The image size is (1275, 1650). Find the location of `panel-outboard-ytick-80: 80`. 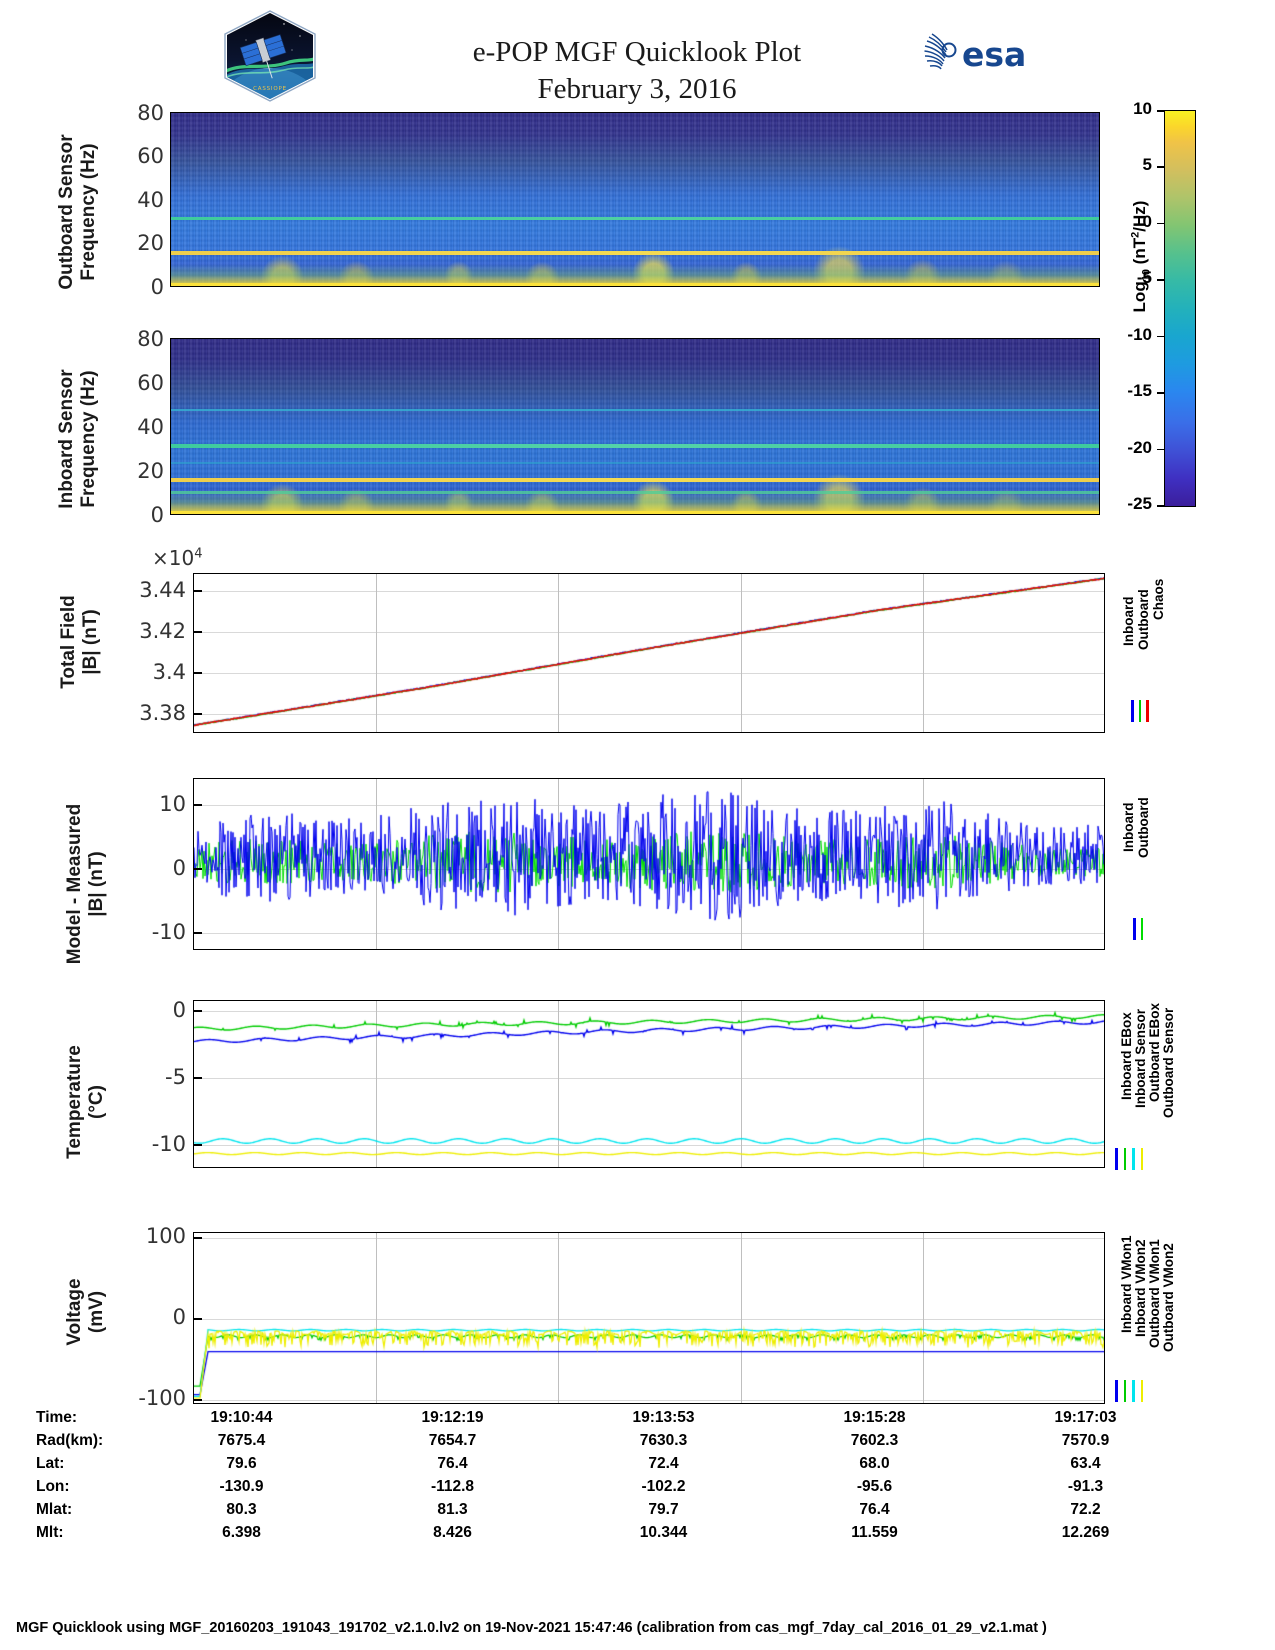

panel-outboard-ytick-80: 80 is located at coordinates (150, 113).